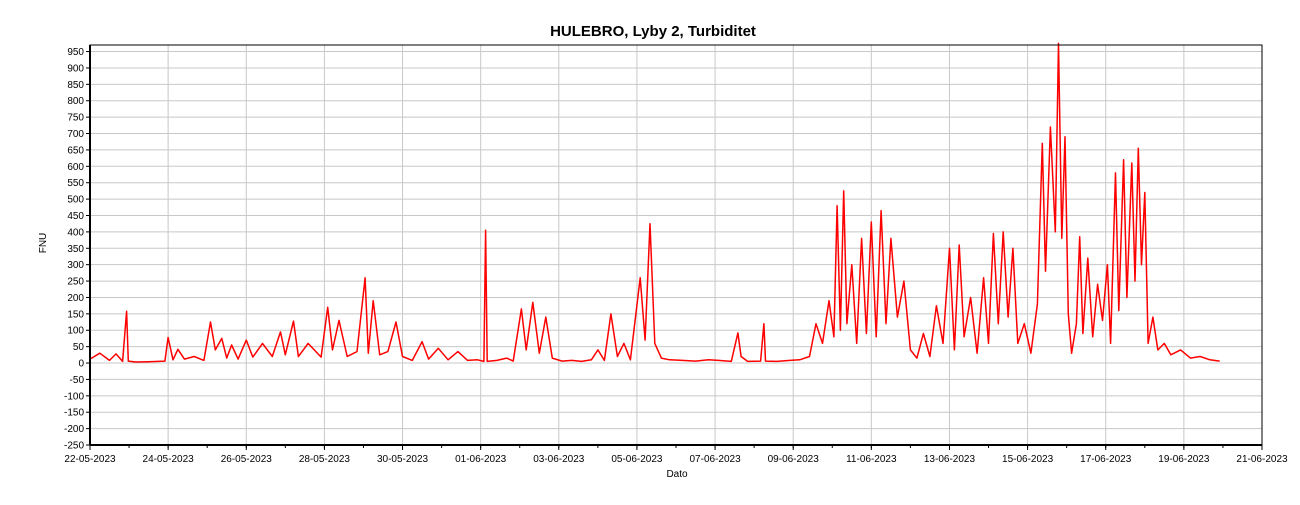  I want to click on y-tick-label: -100, so click(74, 396).